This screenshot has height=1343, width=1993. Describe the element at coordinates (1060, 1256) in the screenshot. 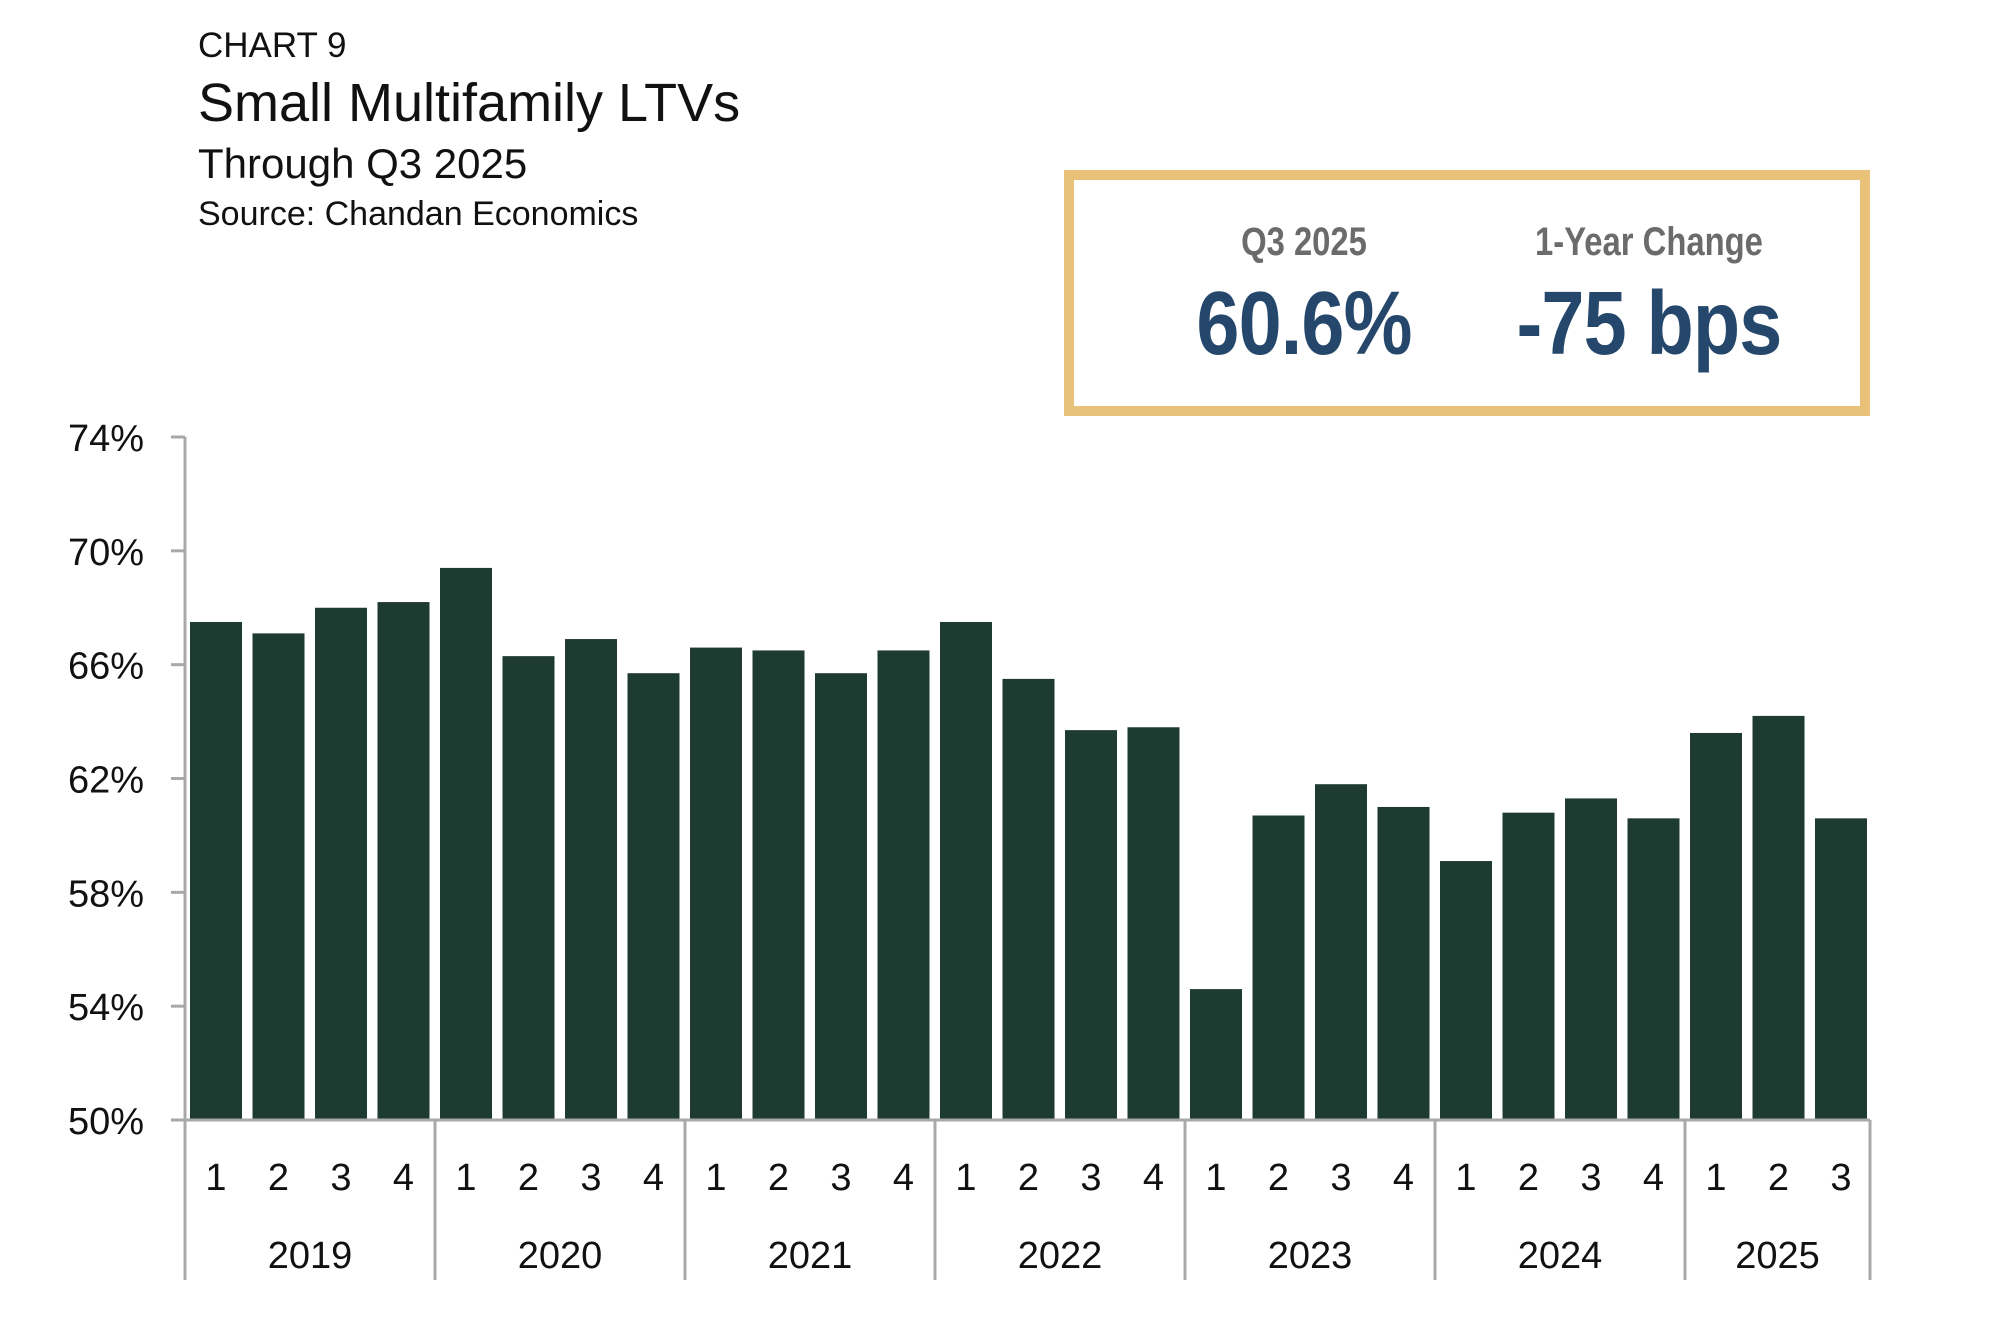

I see `year-label: 2022` at that location.